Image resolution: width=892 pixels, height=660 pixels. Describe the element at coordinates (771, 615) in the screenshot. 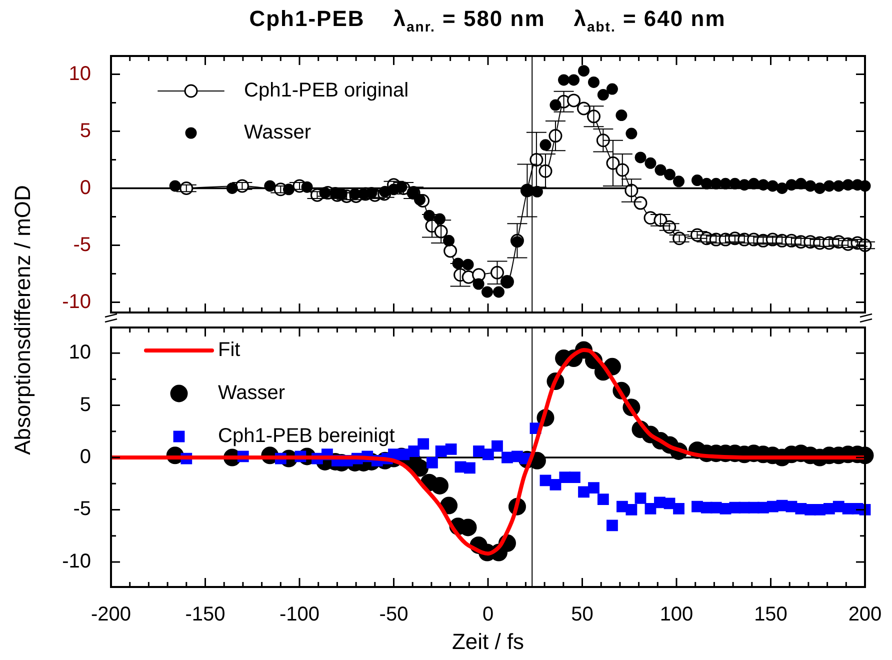

I see `x-tick-label: 150` at that location.